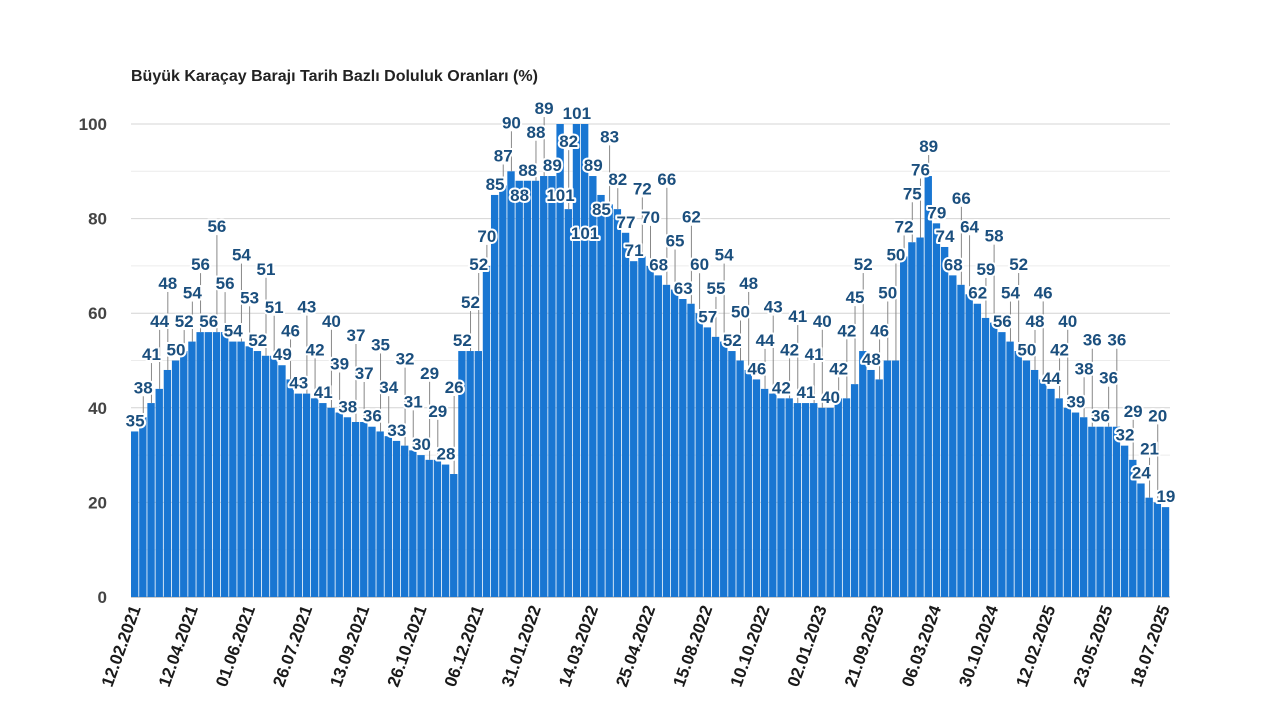 This screenshot has width=1280, height=720. What do you see at coordinates (1141, 472) in the screenshot?
I see `data-label: 24` at bounding box center [1141, 472].